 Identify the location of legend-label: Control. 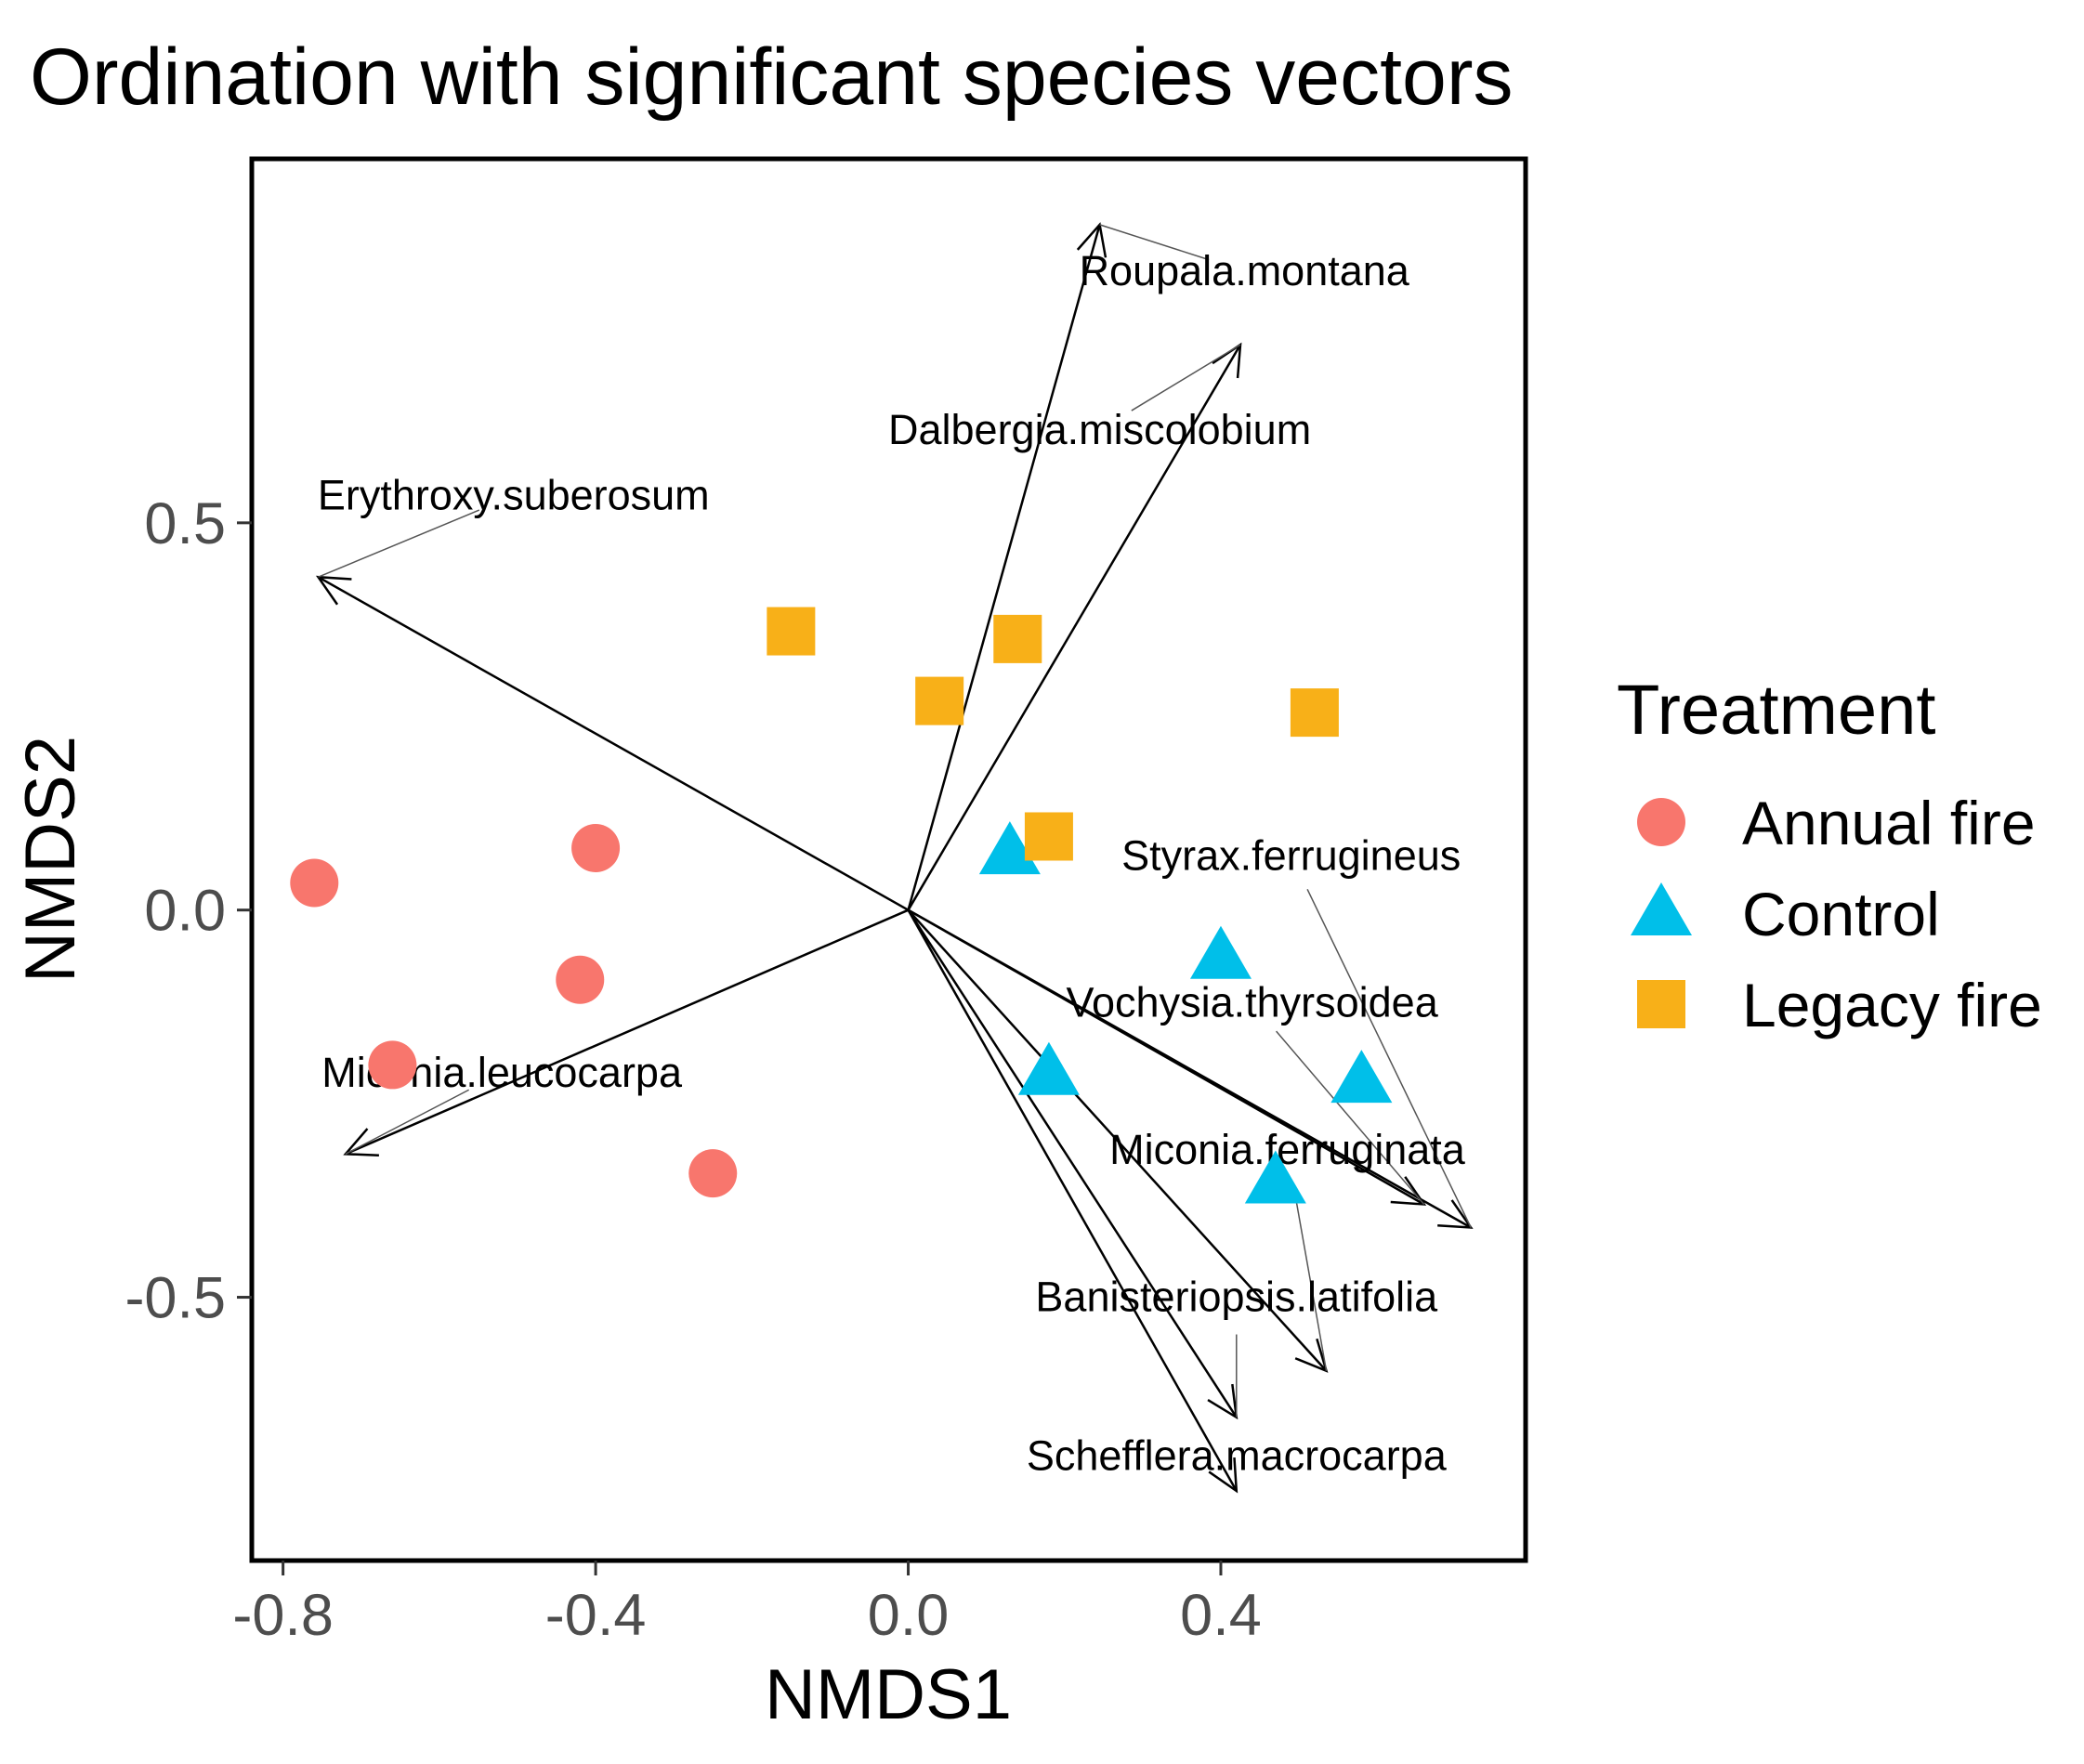
(1841, 914).